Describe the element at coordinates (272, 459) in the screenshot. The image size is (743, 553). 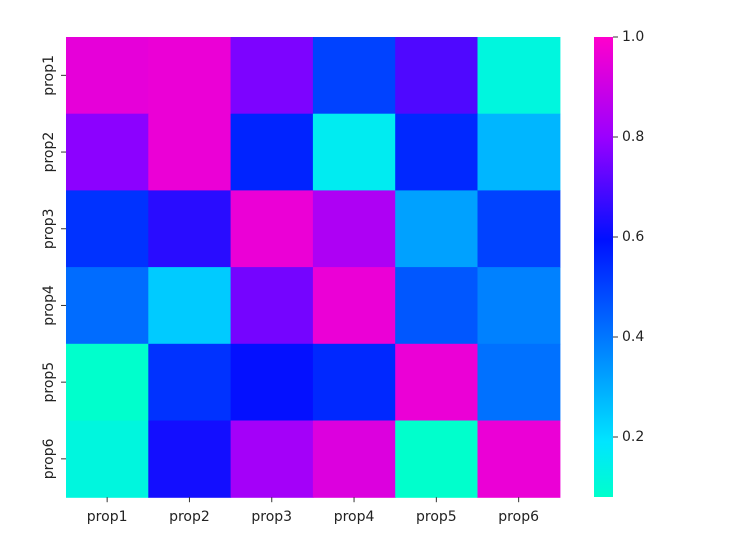
I see `heatmap-cell-prop6-prop3` at that location.